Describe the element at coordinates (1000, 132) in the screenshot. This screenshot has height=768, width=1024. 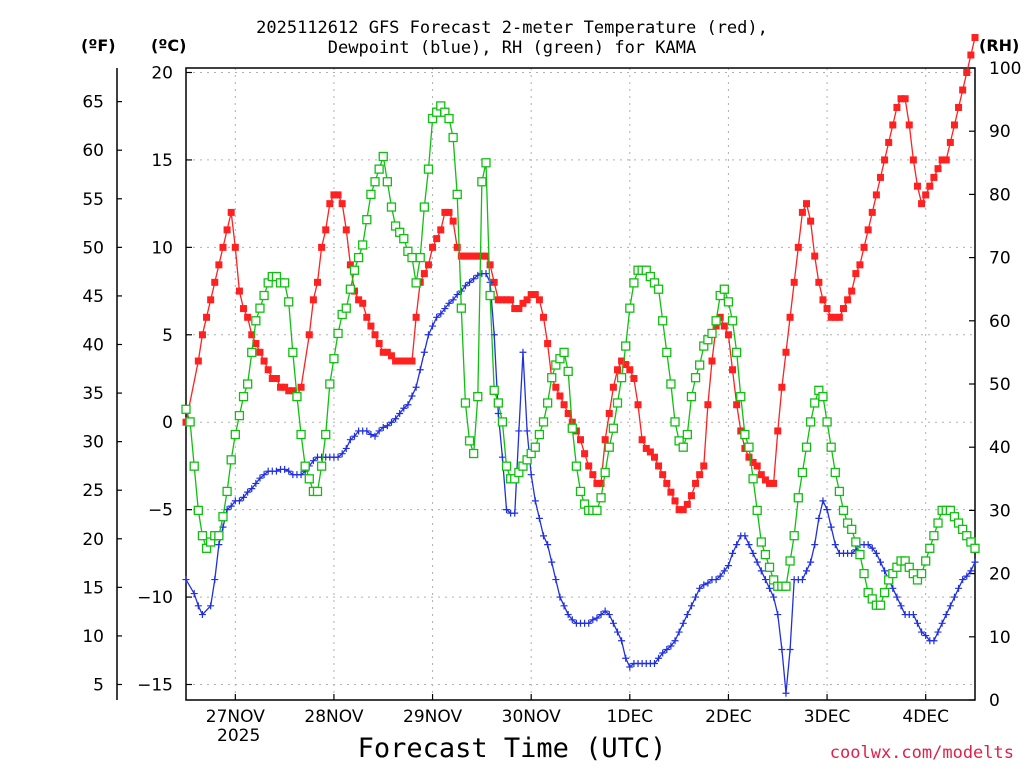
I see `rh-tick-label: 90` at that location.